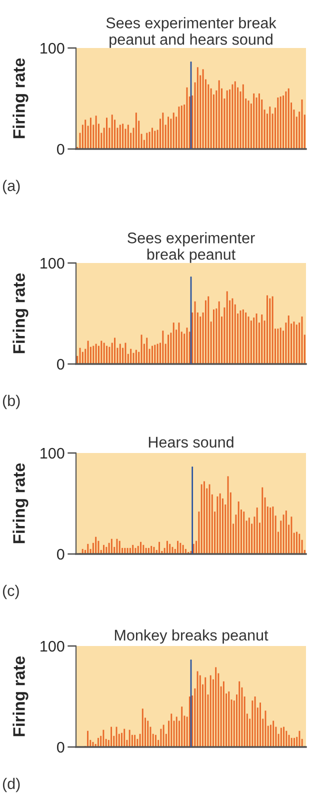  What do you see at coordinates (191, 442) in the screenshot?
I see `chart-title: Hears sound` at bounding box center [191, 442].